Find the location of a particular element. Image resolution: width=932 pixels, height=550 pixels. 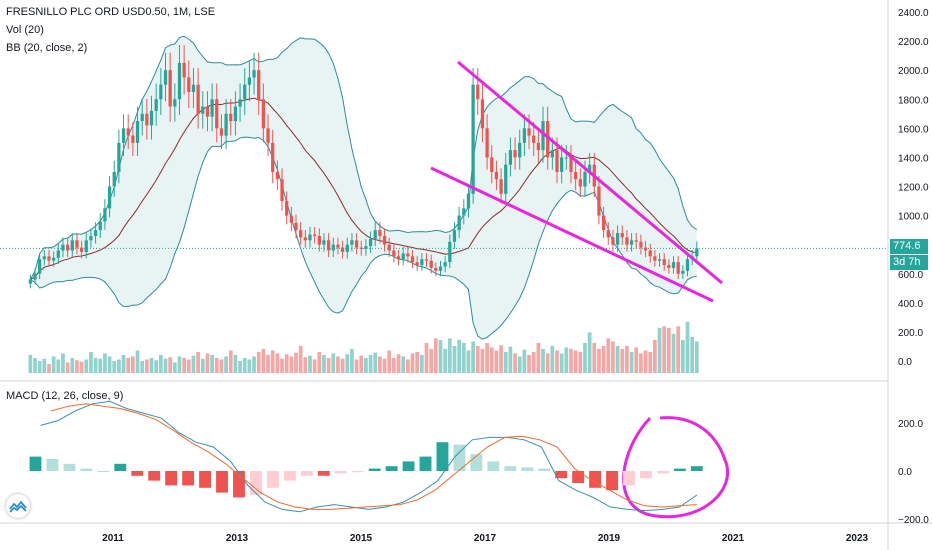

macd-circle-annotation is located at coordinates (675, 467).